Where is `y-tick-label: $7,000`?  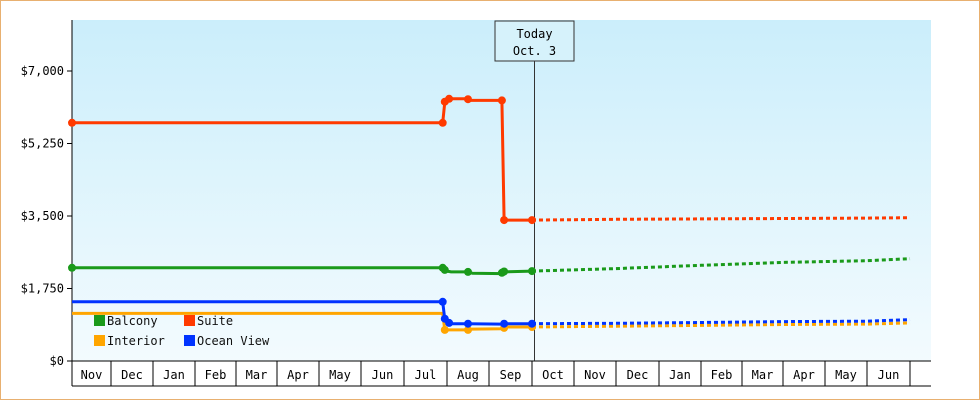 y-tick-label: $7,000 is located at coordinates (42, 71).